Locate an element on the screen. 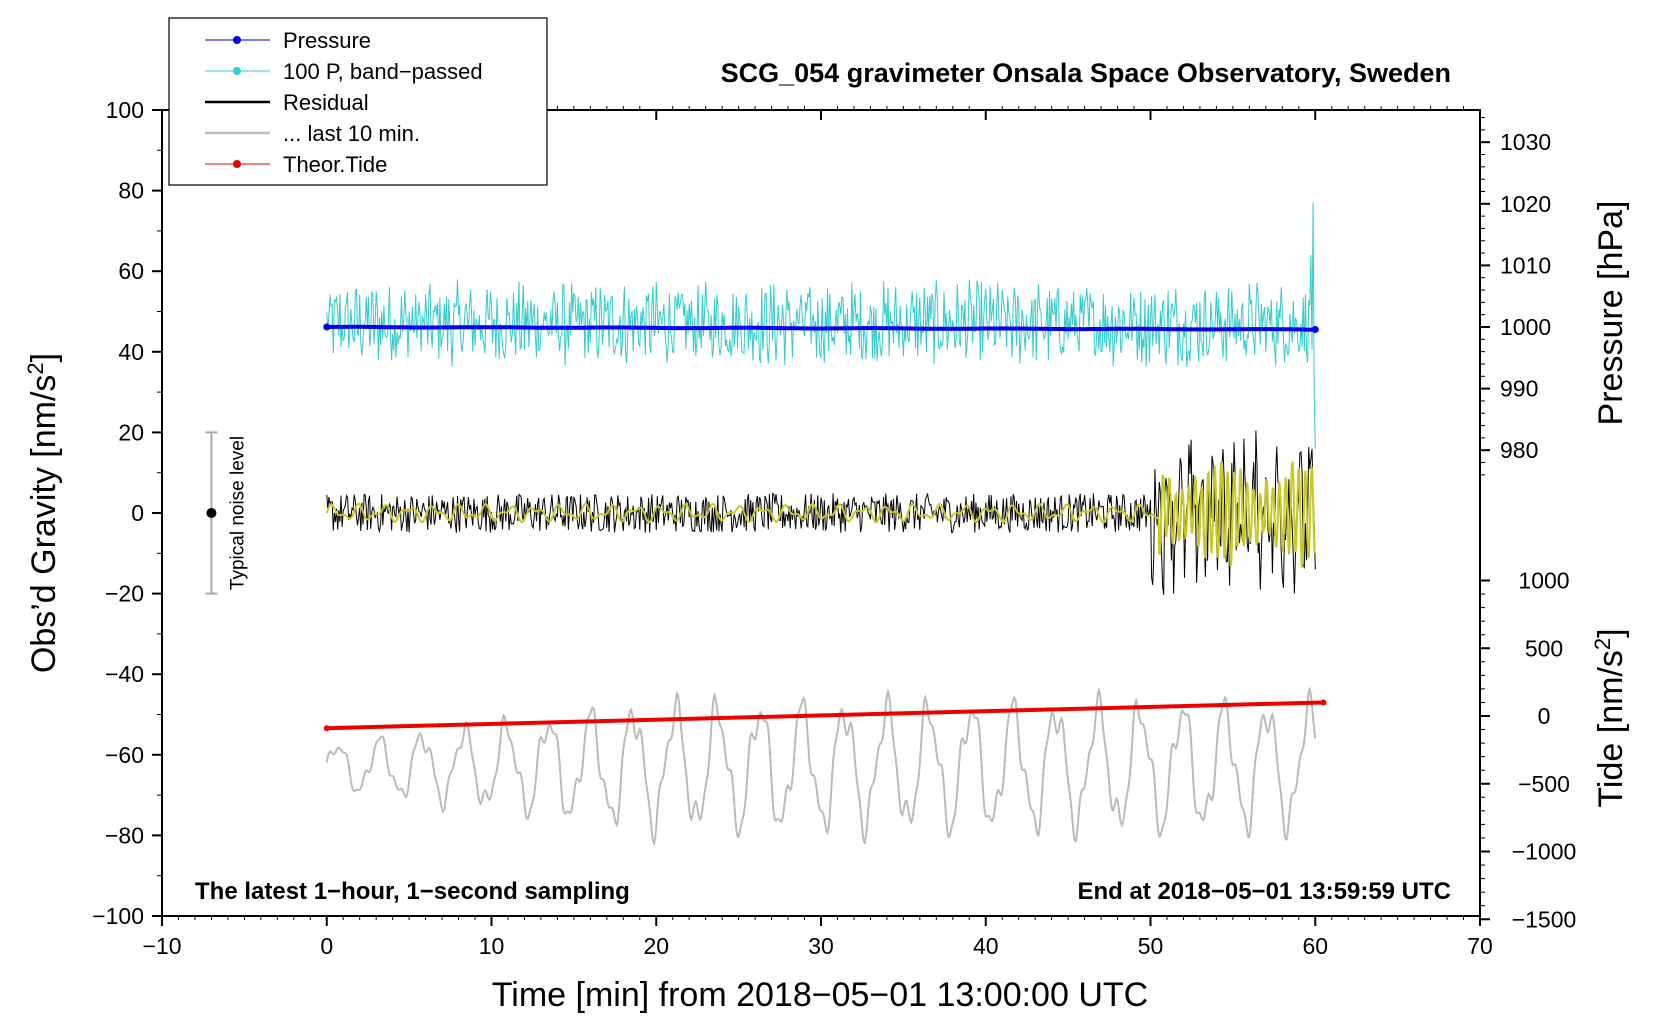 Image resolution: width=1660 pixels, height=1020 pixels. annotation-sampling: The latest 1−hour, 1−second sampling is located at coordinates (412, 891).